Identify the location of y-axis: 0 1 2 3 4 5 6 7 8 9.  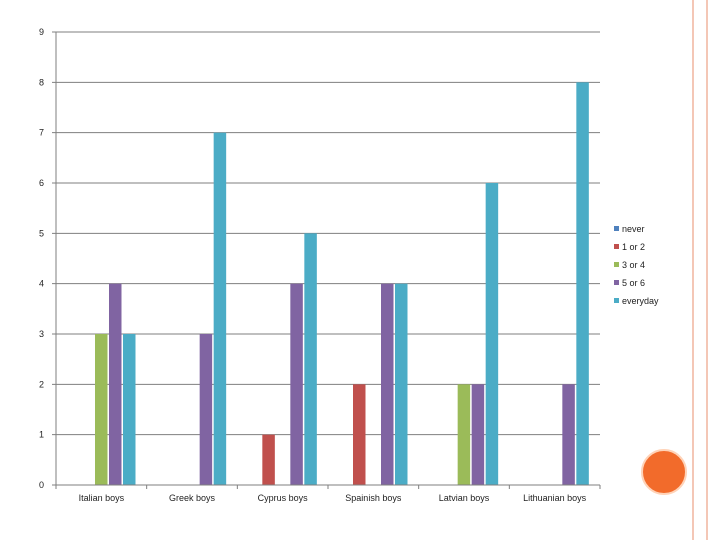
(48, 258).